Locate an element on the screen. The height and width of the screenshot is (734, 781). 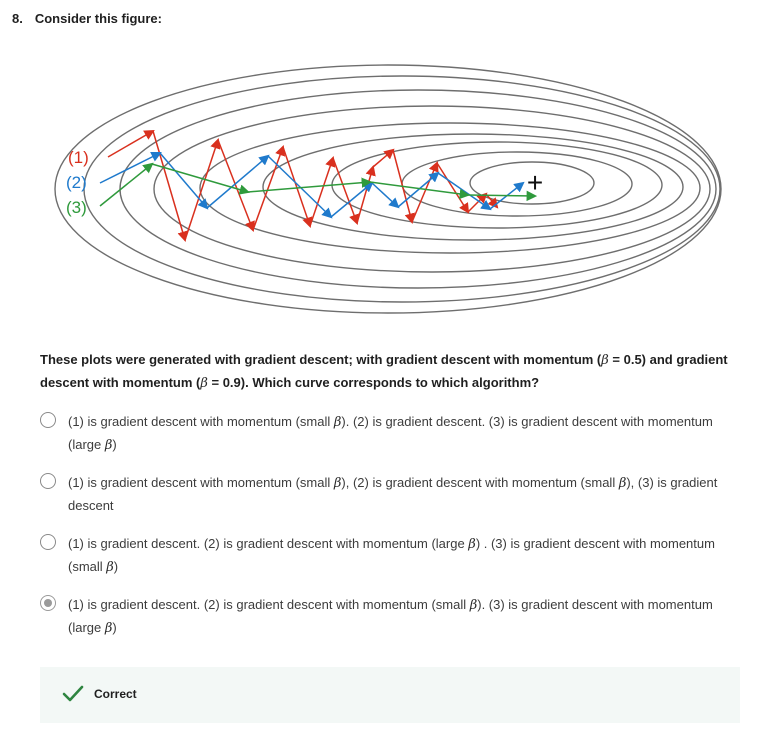
feedback-label: Correct is located at coordinates (115, 694).